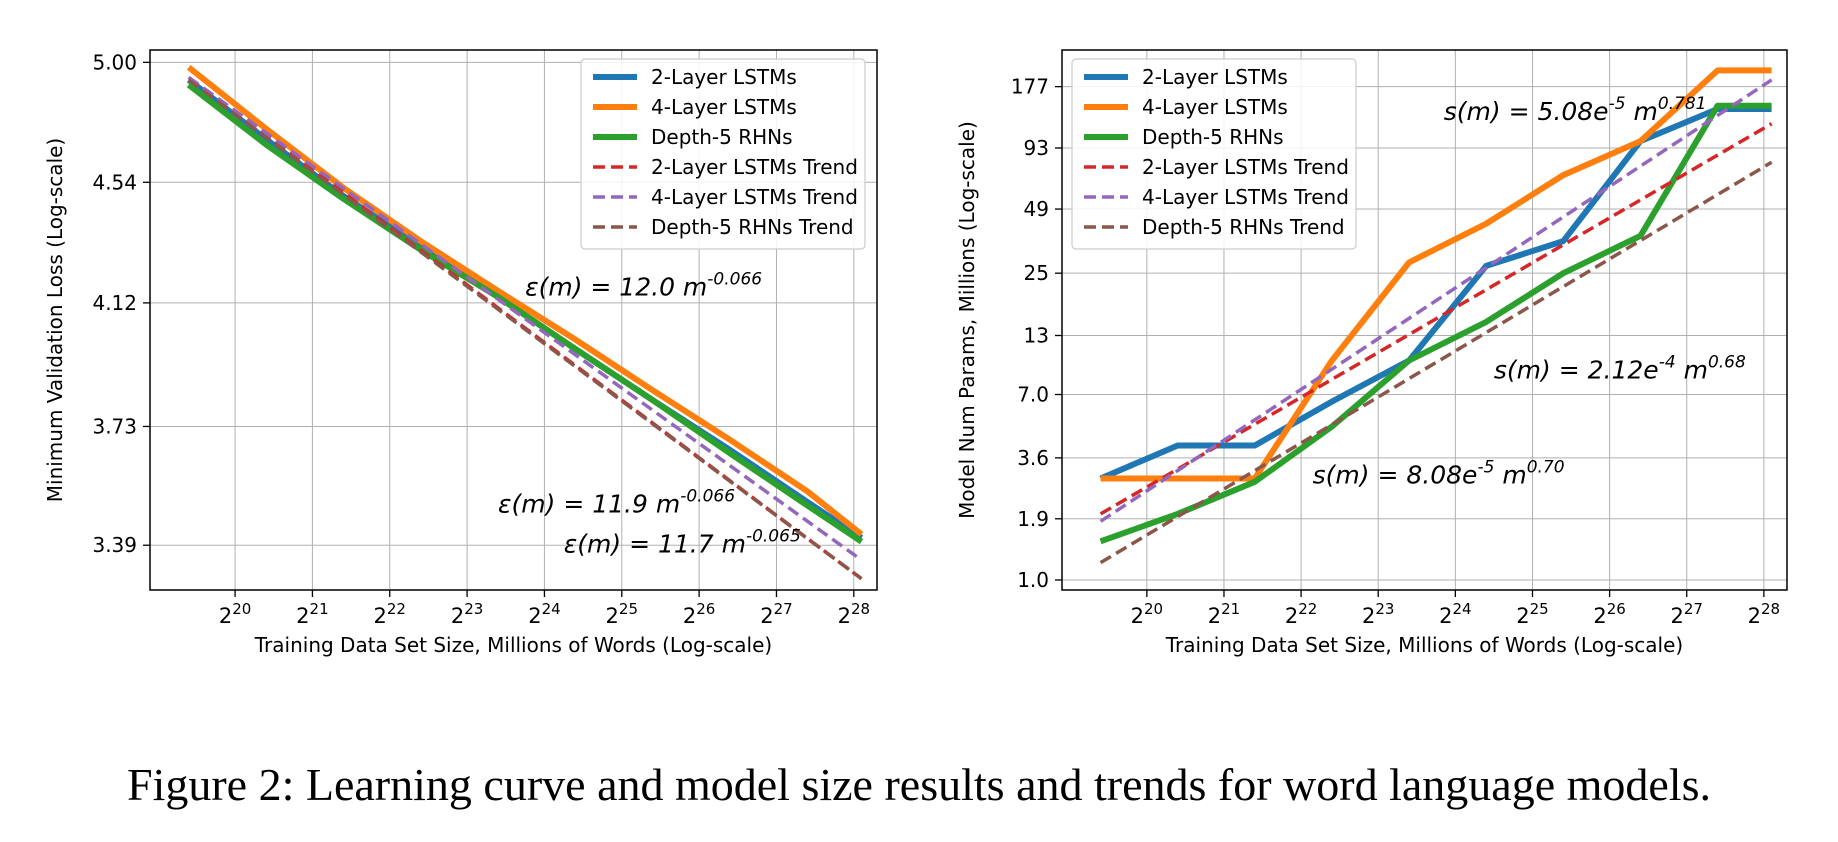 This screenshot has height=842, width=1838. I want to click on y-axis-label: Model Num Params, Millions (Log-scale), so click(967, 320).